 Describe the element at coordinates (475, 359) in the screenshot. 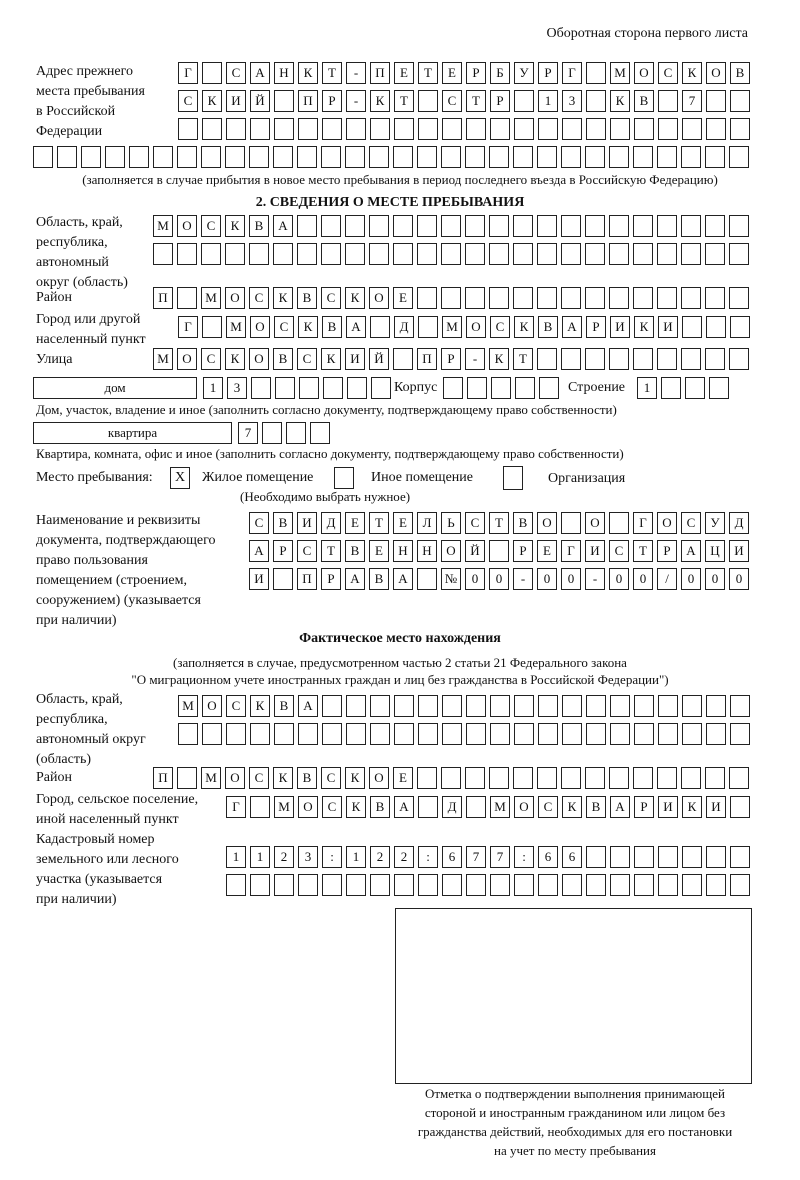

I see `char-cell: -` at that location.